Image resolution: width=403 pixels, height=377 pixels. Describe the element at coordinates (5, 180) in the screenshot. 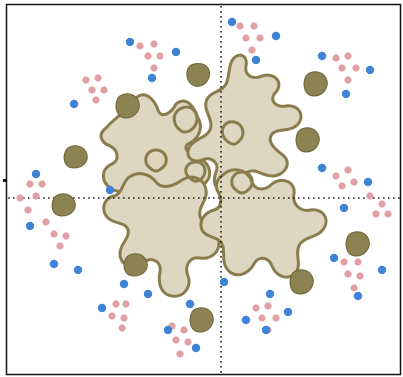

I see `left-tick-mark` at that location.